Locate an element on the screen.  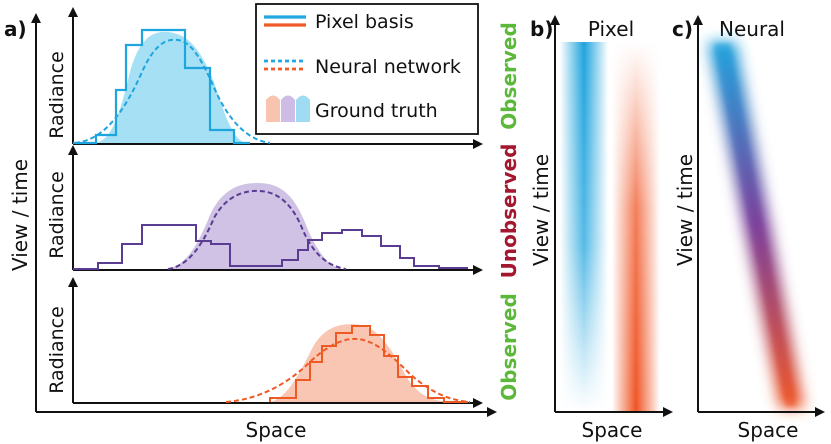
panel-b-title: Pixel is located at coordinates (611, 29).